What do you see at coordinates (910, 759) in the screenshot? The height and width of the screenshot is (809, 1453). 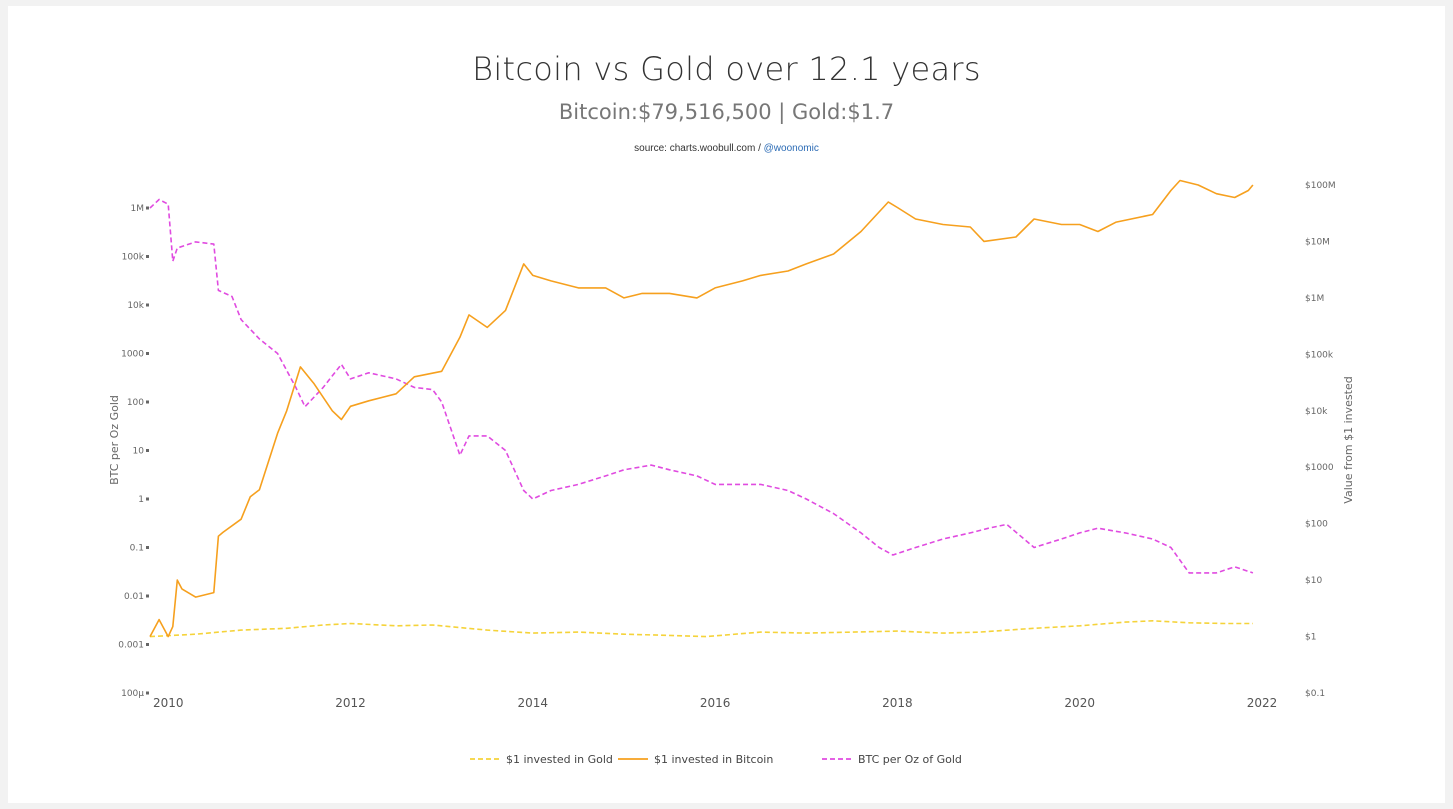 I see `legend-item-label: BTC per Oz of Gold` at bounding box center [910, 759].